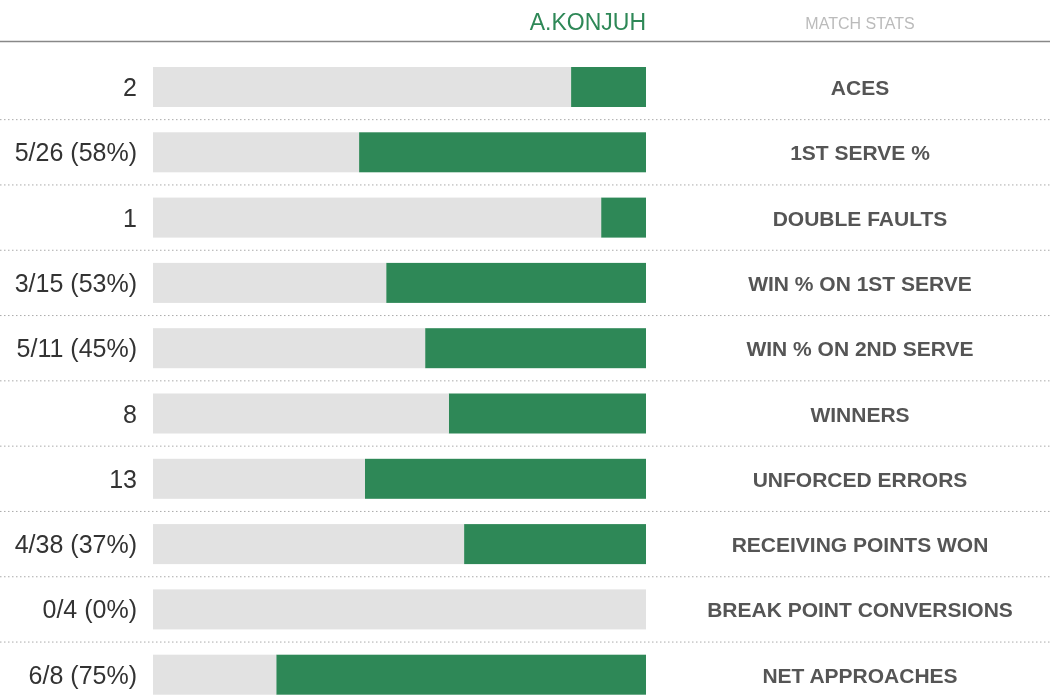 This screenshot has height=700, width=1050. I want to click on y-tick-label: NET APPROACHES, so click(860, 675).